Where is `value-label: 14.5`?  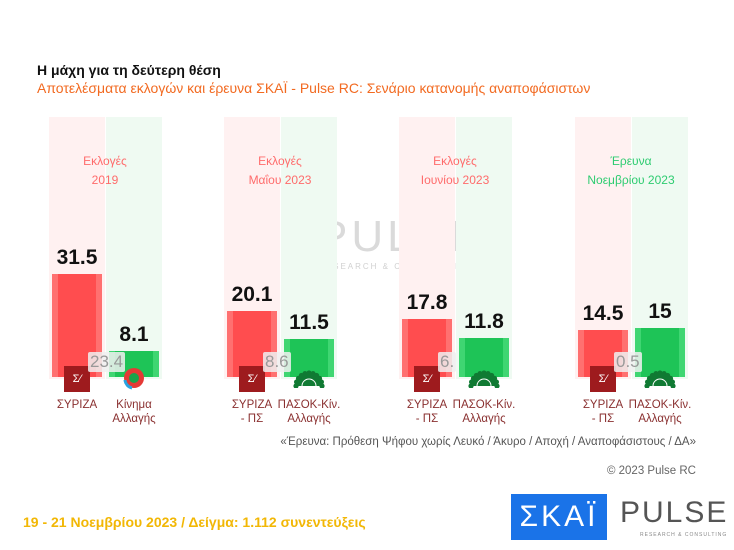 value-label: 14.5 is located at coordinates (603, 313).